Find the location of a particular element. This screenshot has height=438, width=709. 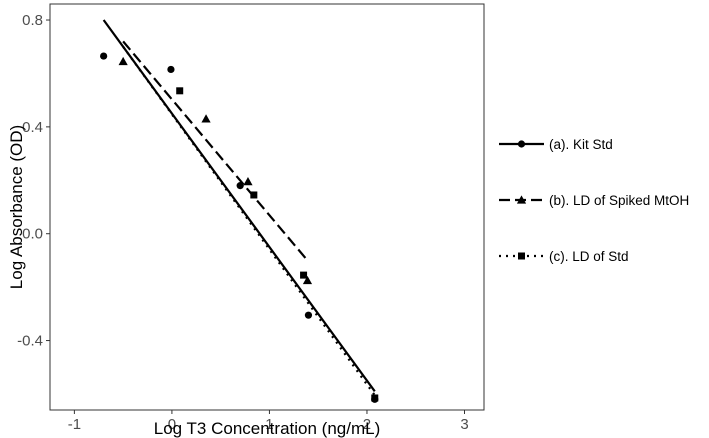

x-tick-label: 1 is located at coordinates (269, 424).